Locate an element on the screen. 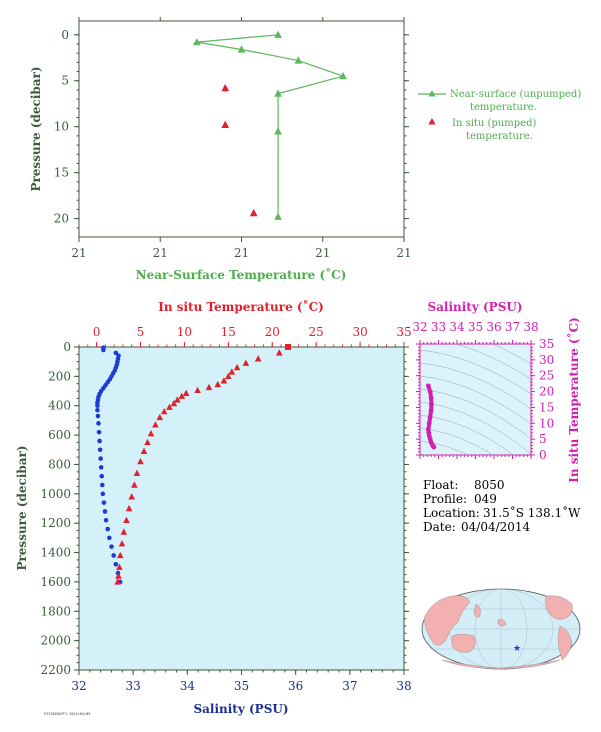 The width and height of the screenshot is (601, 732). date-label: Date: is located at coordinates (439, 527).